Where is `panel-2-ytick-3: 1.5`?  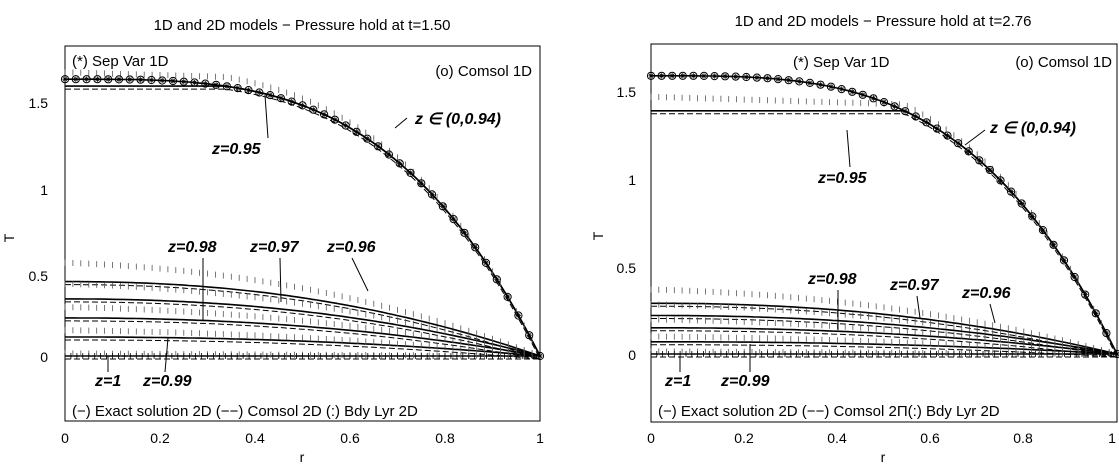 panel-2-ytick-3: 1.5 is located at coordinates (627, 92).